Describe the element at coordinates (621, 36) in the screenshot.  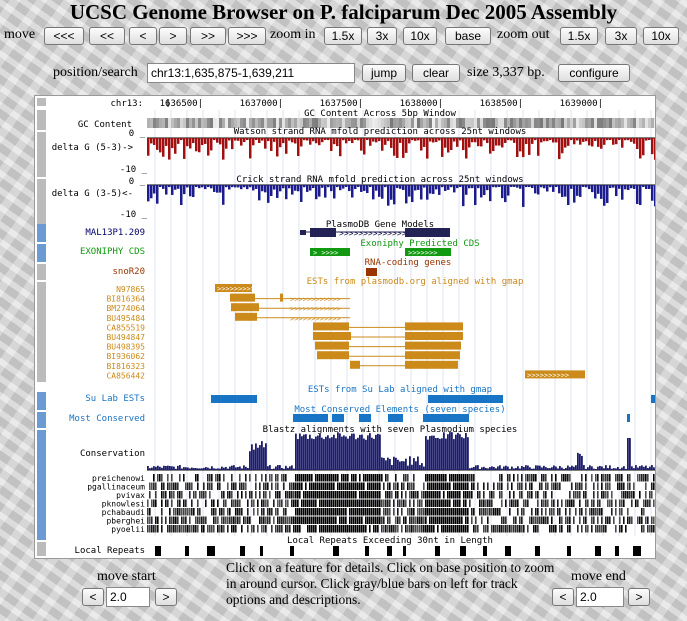
I see `zoom-out-3x-button: 3x` at that location.